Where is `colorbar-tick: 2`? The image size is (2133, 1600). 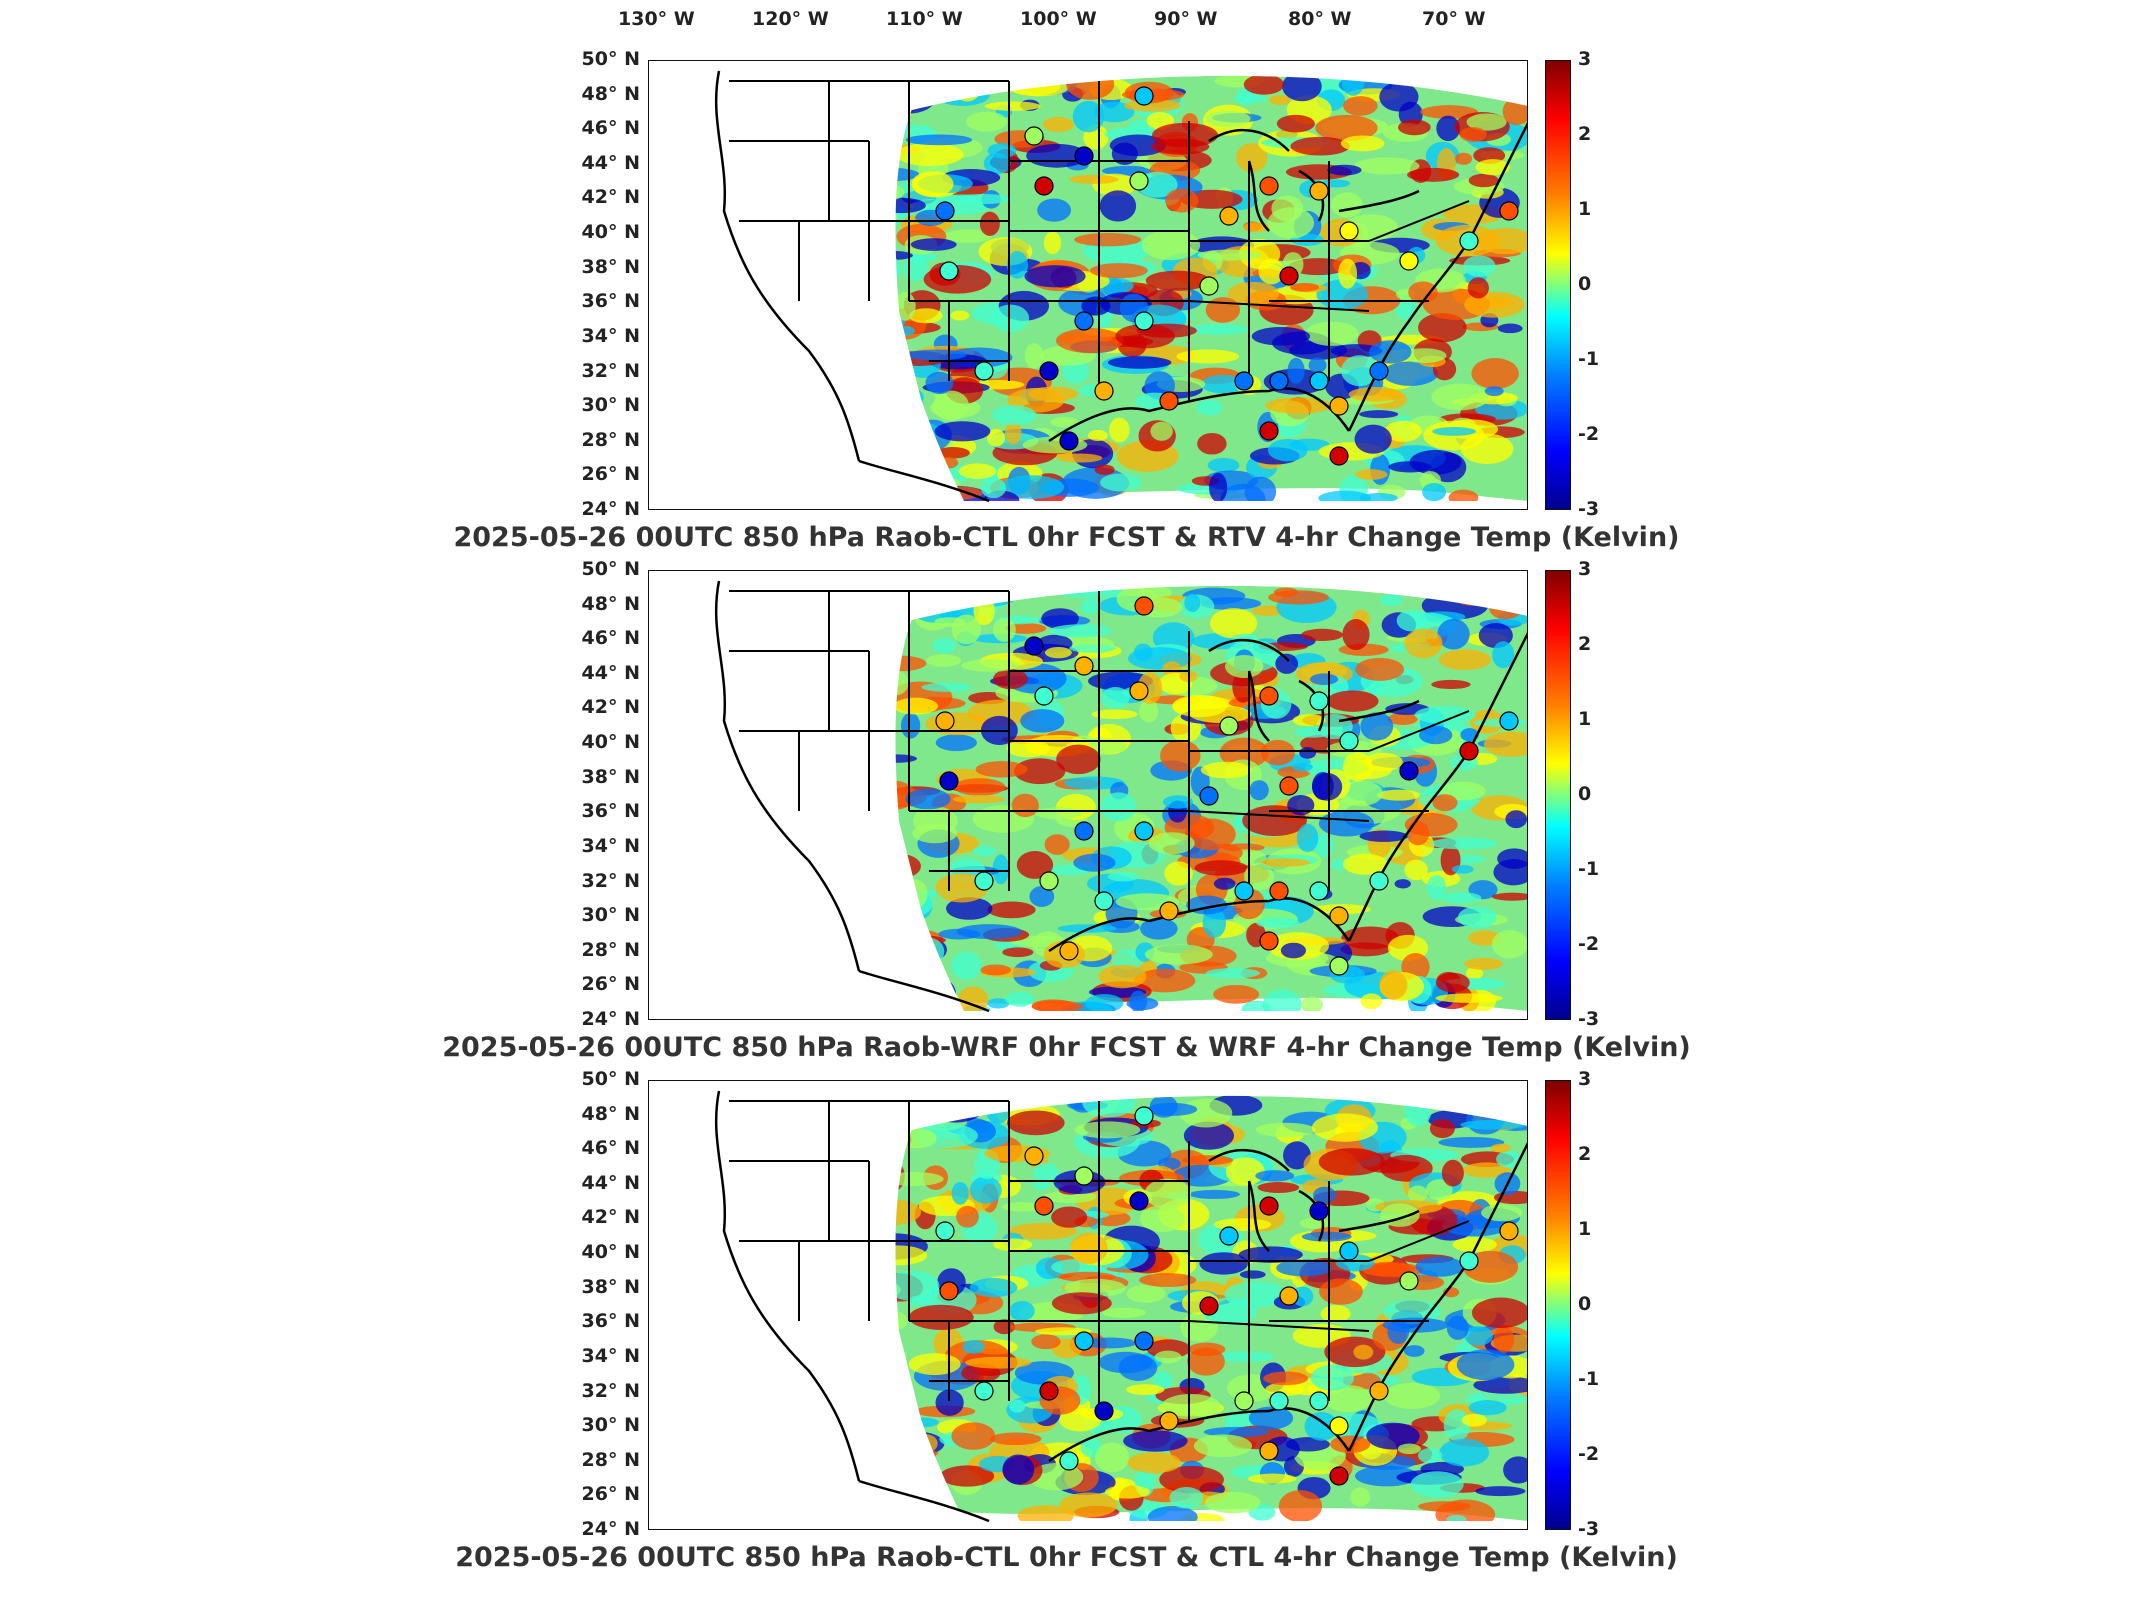
colorbar-tick: 2 is located at coordinates (1585, 1154).